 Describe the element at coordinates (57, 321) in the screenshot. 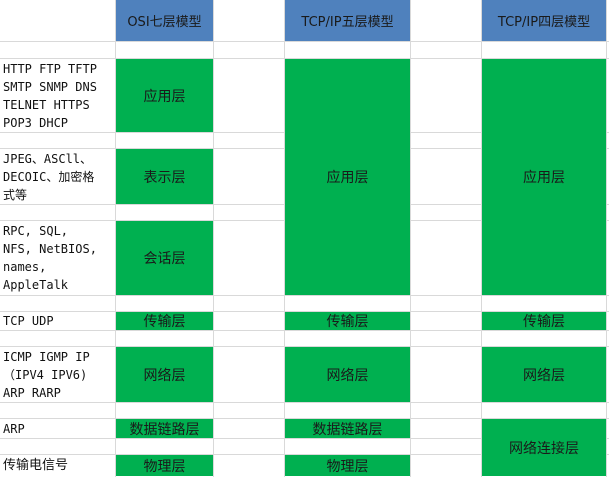

I see `protocols-transport: TCP UDP` at that location.